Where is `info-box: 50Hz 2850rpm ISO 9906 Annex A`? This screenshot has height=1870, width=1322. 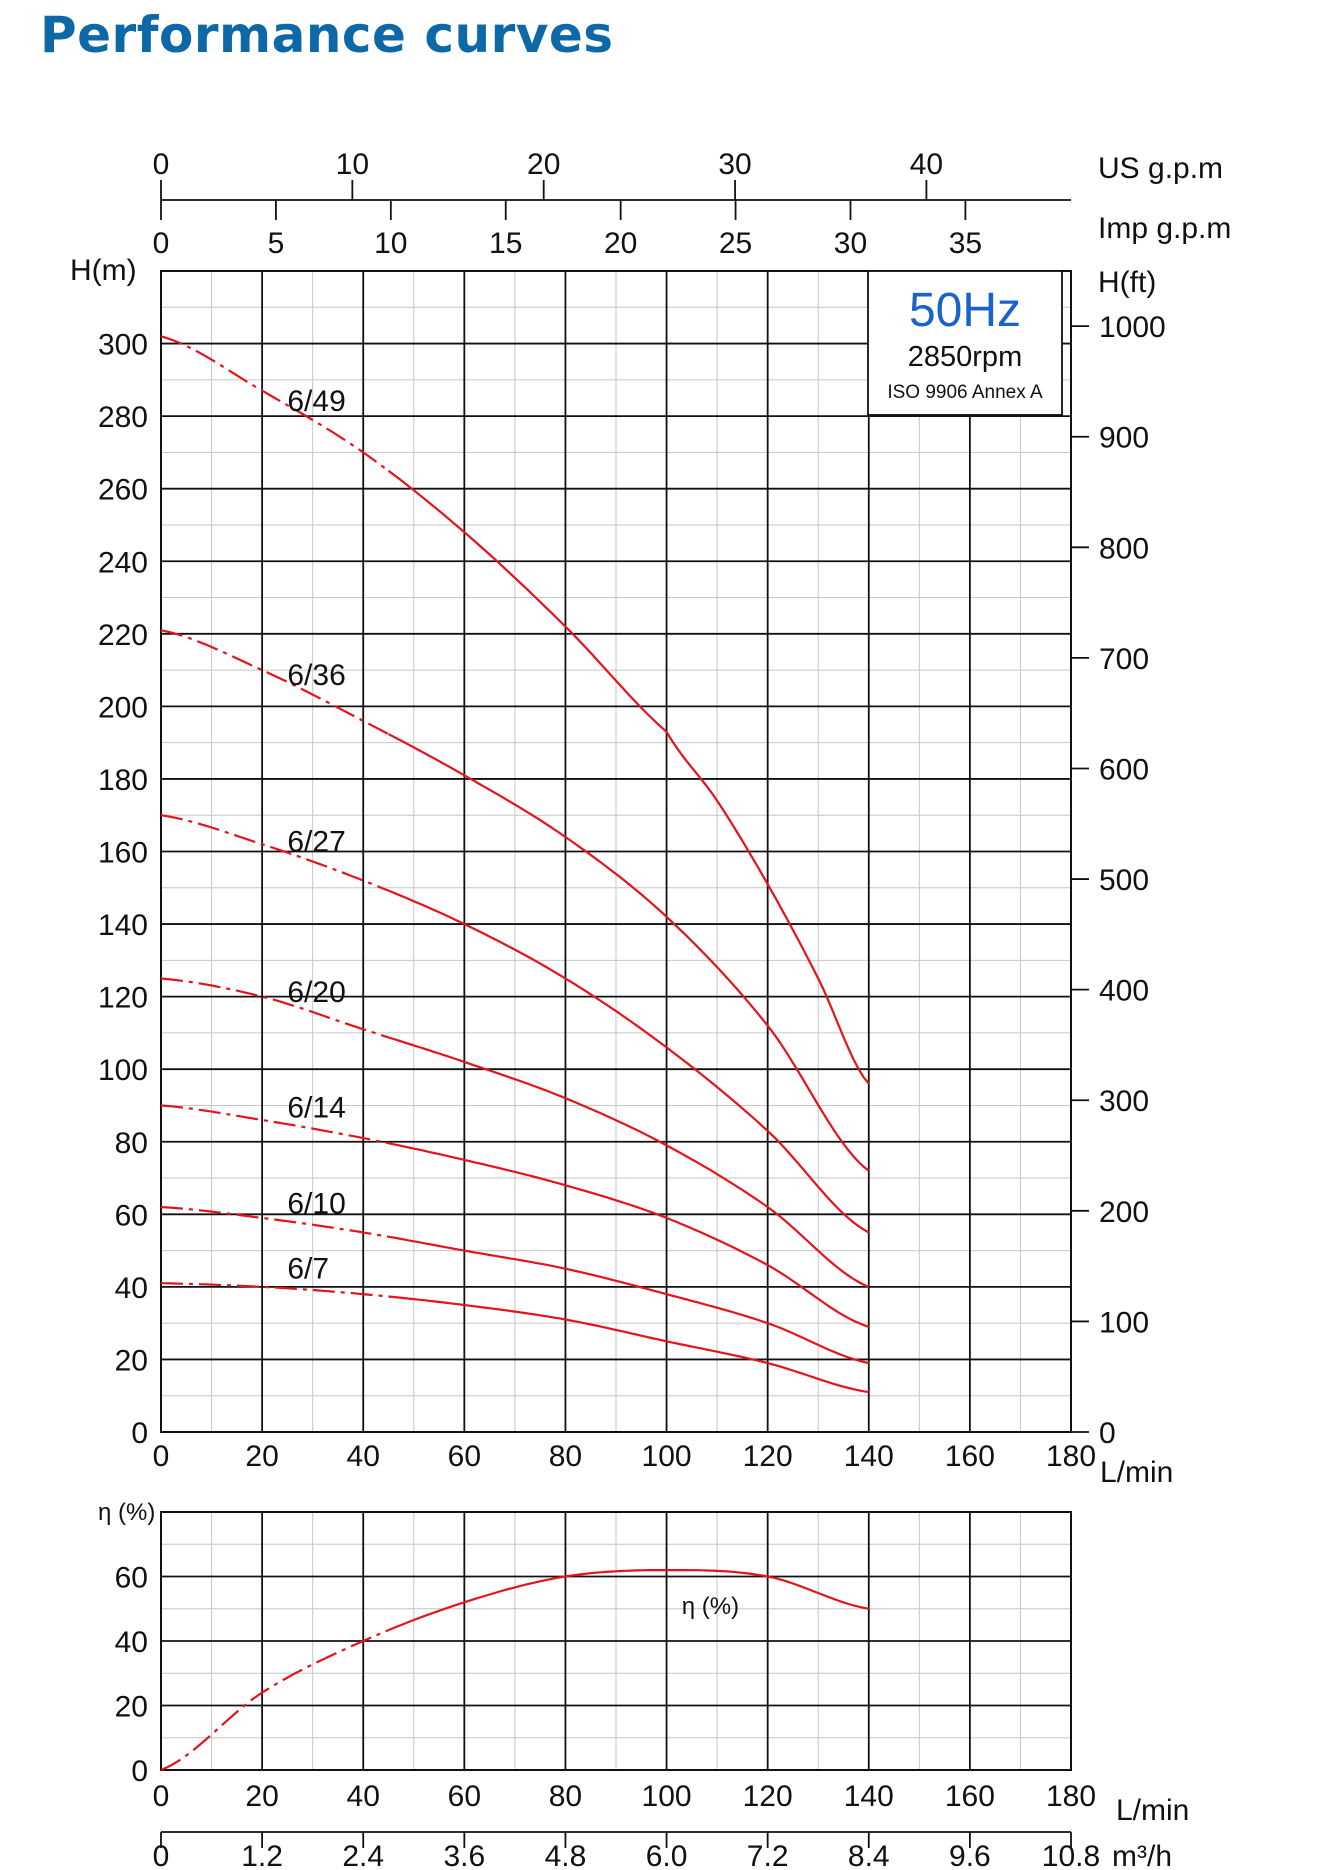
info-box: 50Hz 2850rpm ISO 9906 Annex A is located at coordinates (965, 343).